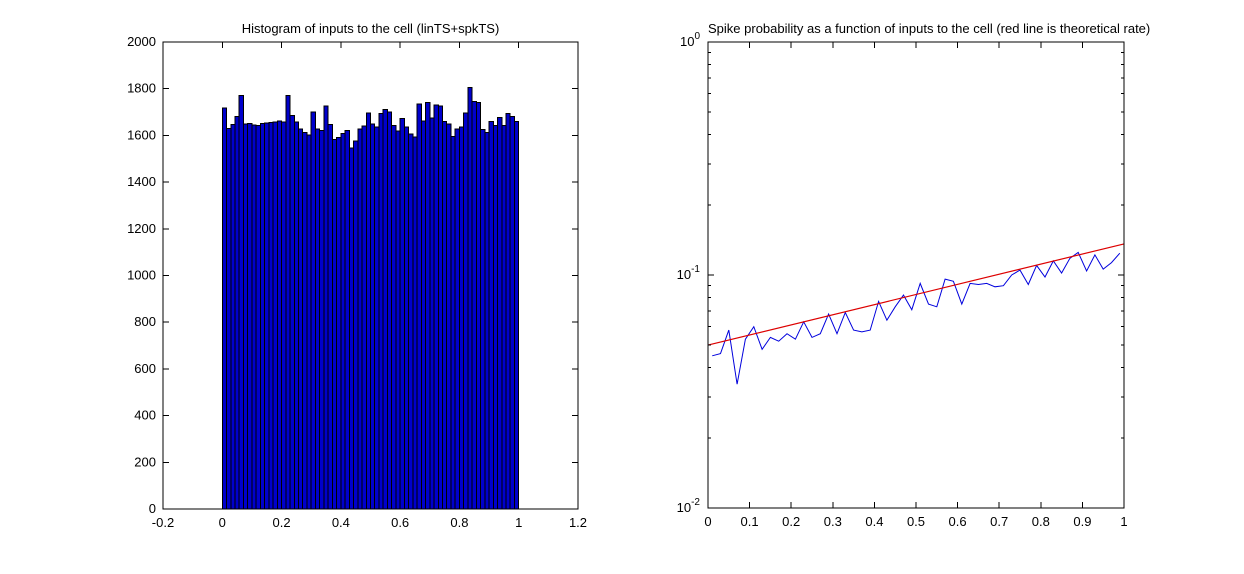  Describe the element at coordinates (145, 415) in the screenshot. I see `y-tick-label: 400` at that location.